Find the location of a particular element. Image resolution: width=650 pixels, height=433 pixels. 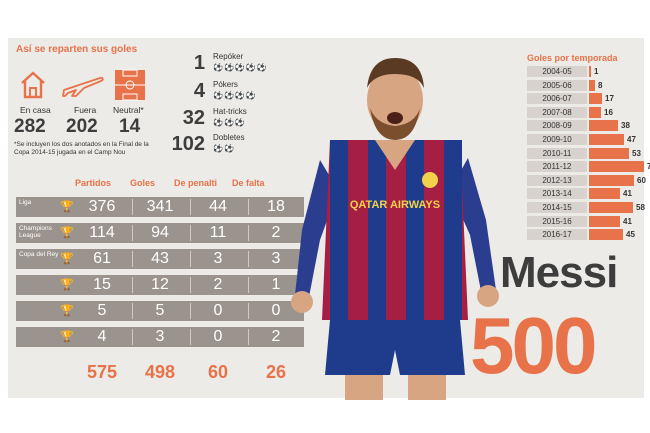

season-label: 2014-15 is located at coordinates (557, 207).